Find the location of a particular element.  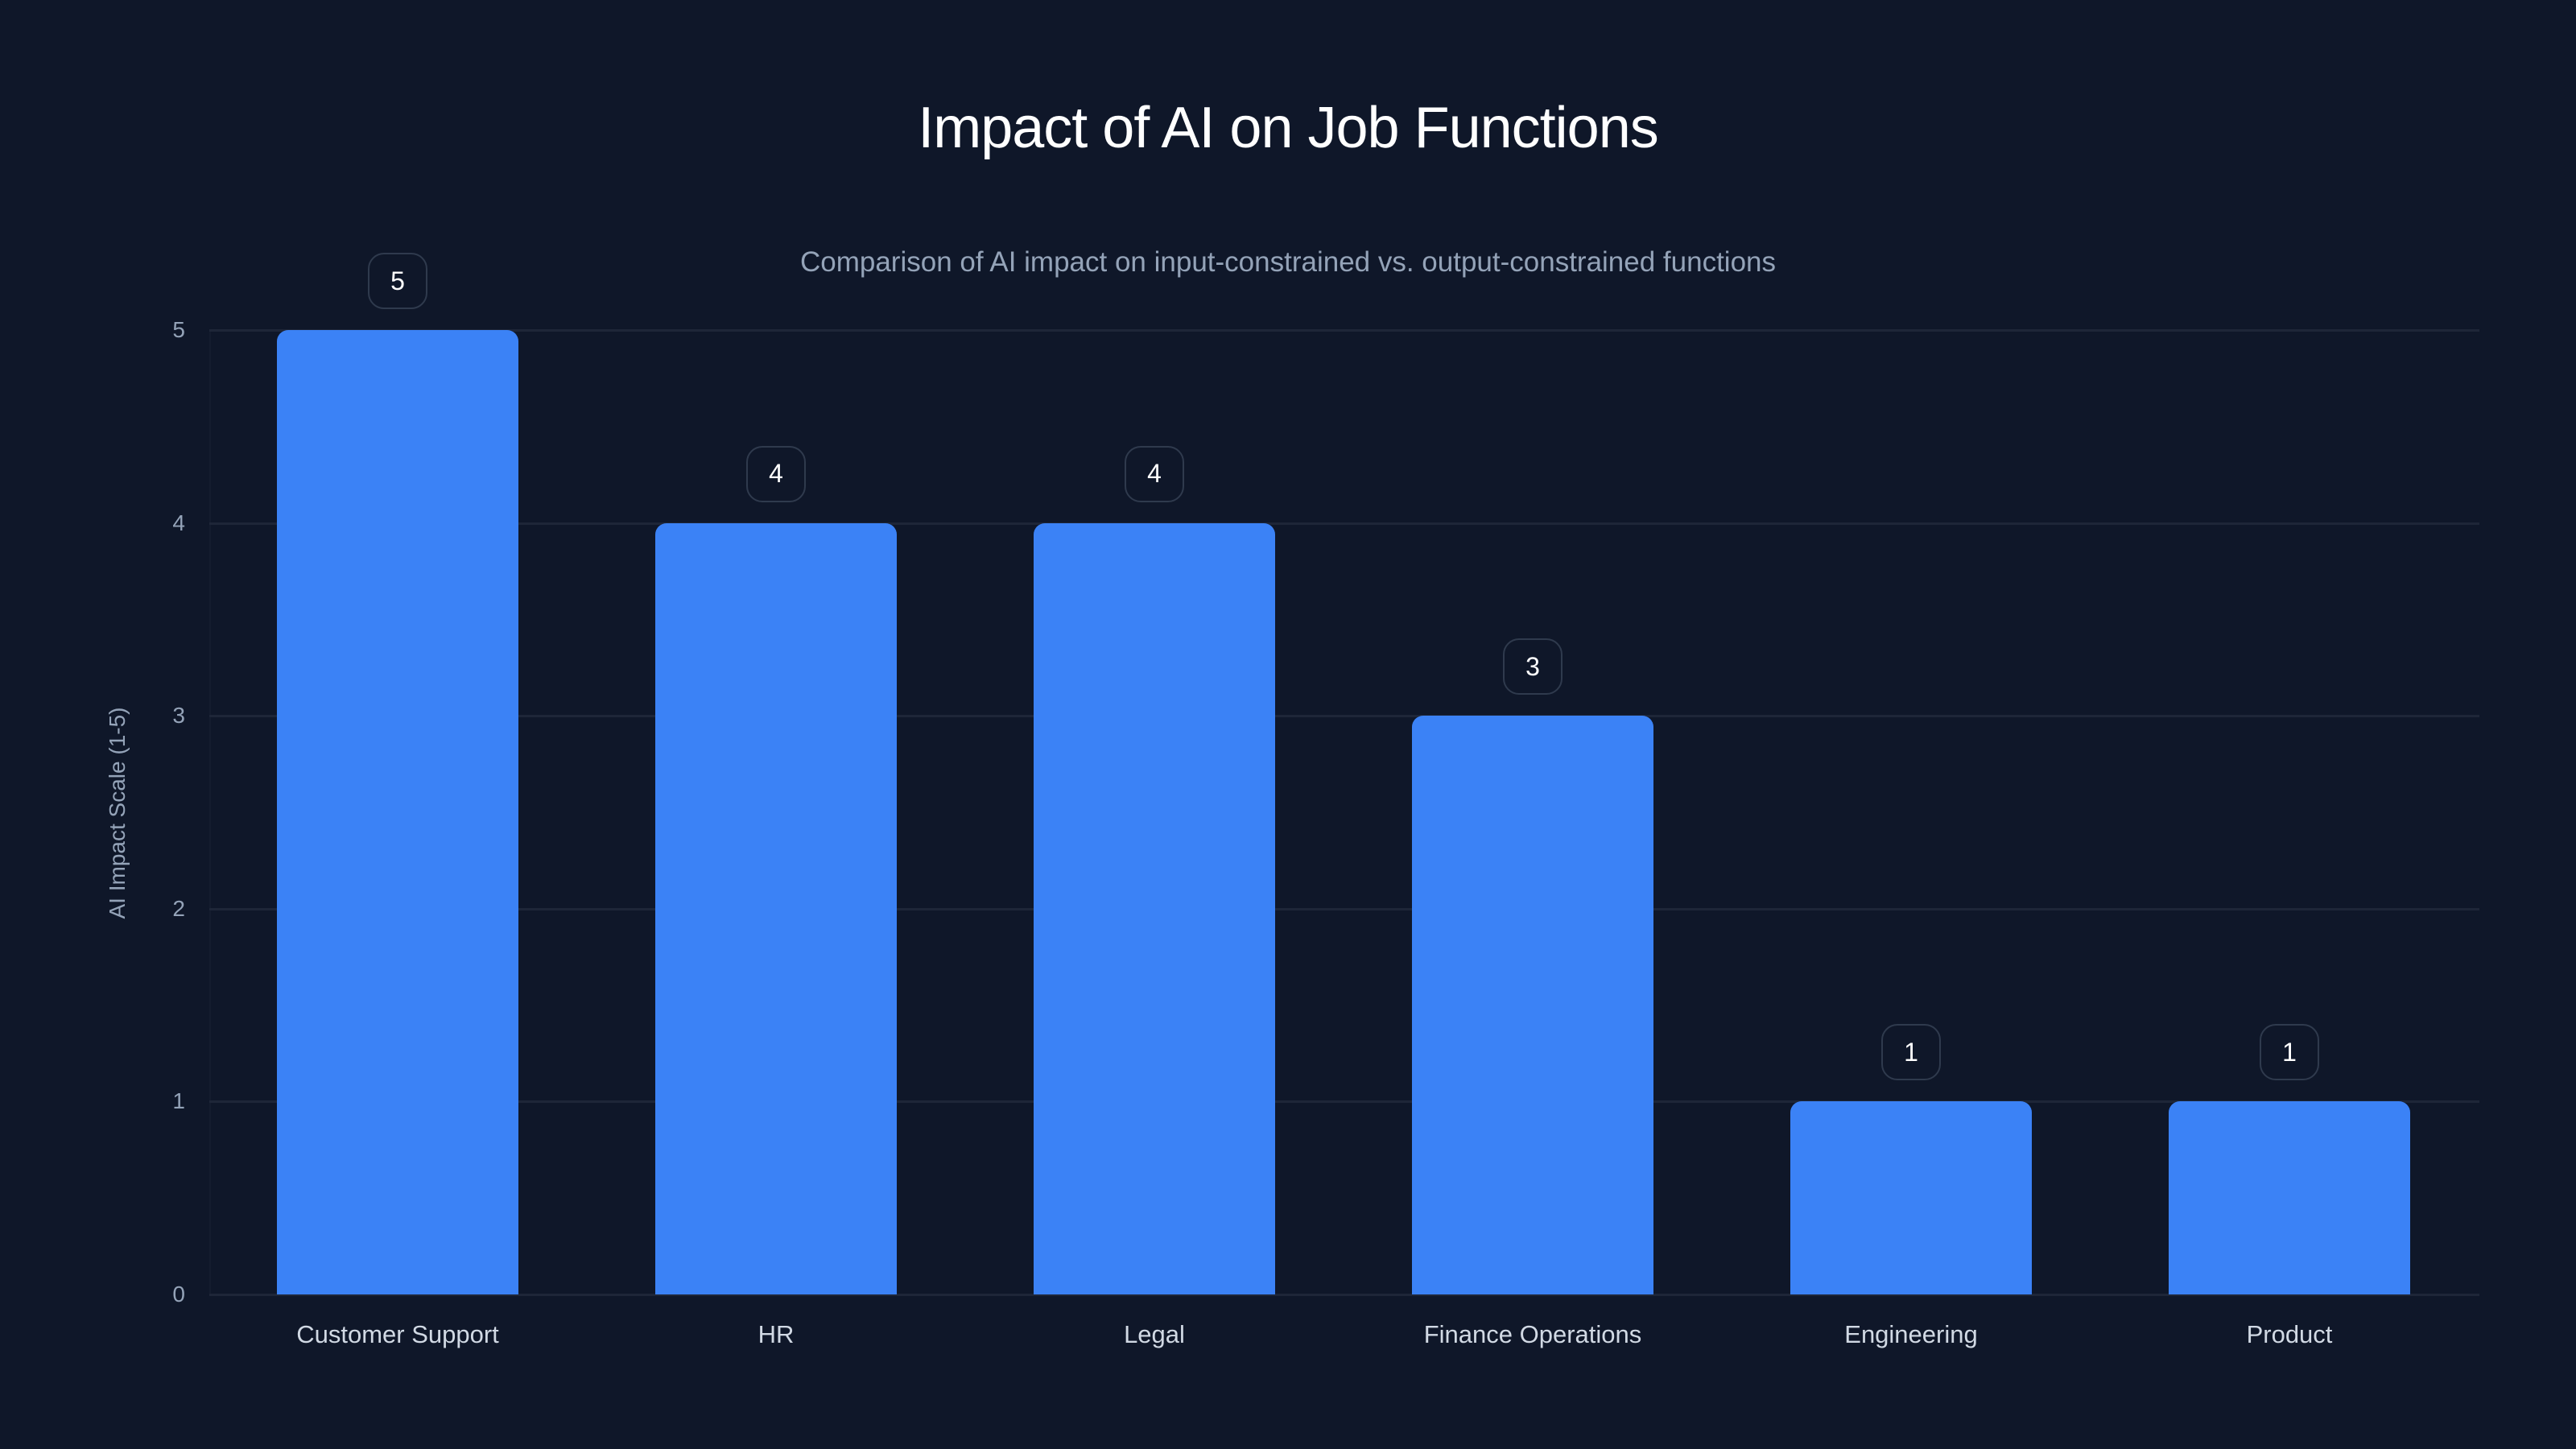

bar-engineering is located at coordinates (1911, 1197).